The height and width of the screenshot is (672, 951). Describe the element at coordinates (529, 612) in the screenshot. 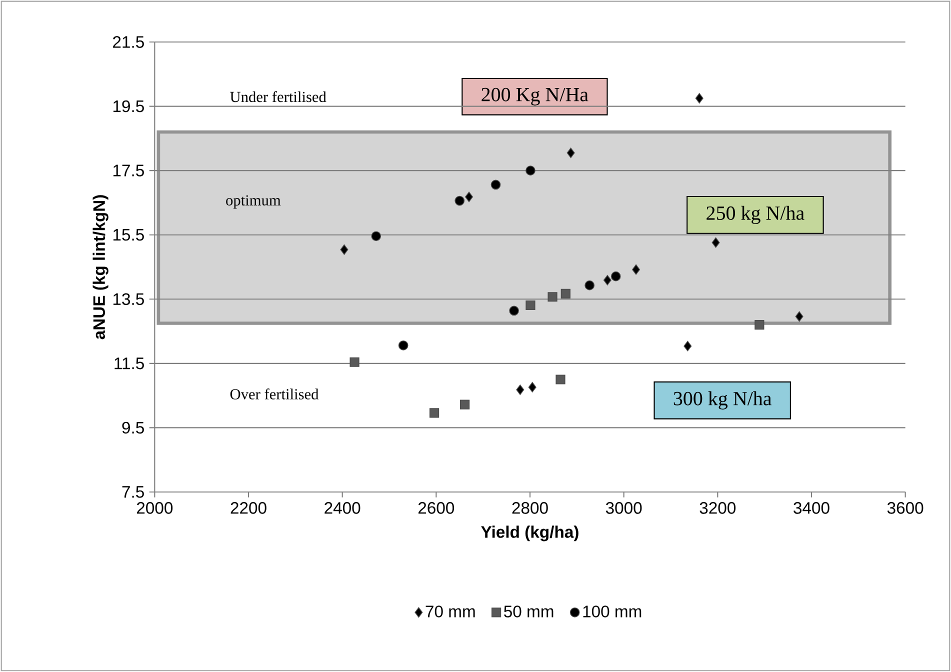

I see `legend-label: 50 mm` at that location.